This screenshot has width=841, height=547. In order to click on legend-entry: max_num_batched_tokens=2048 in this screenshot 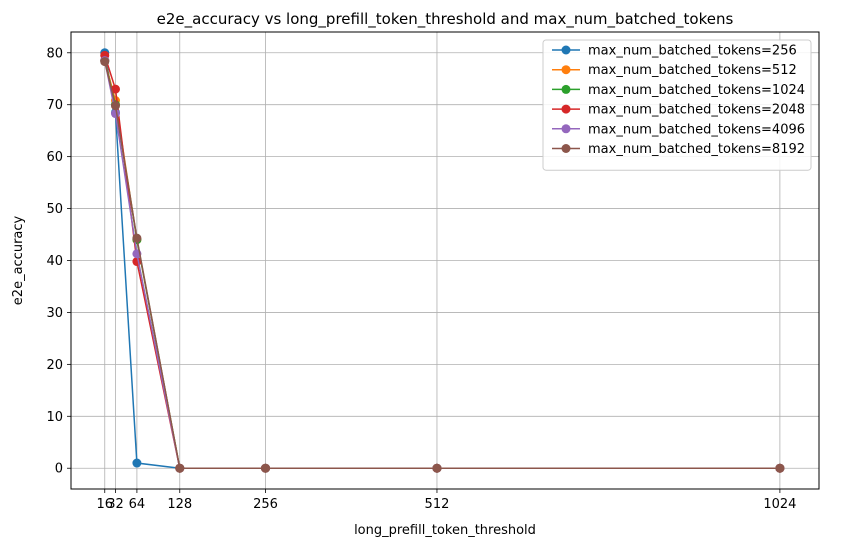, I will do `click(678, 110)`.